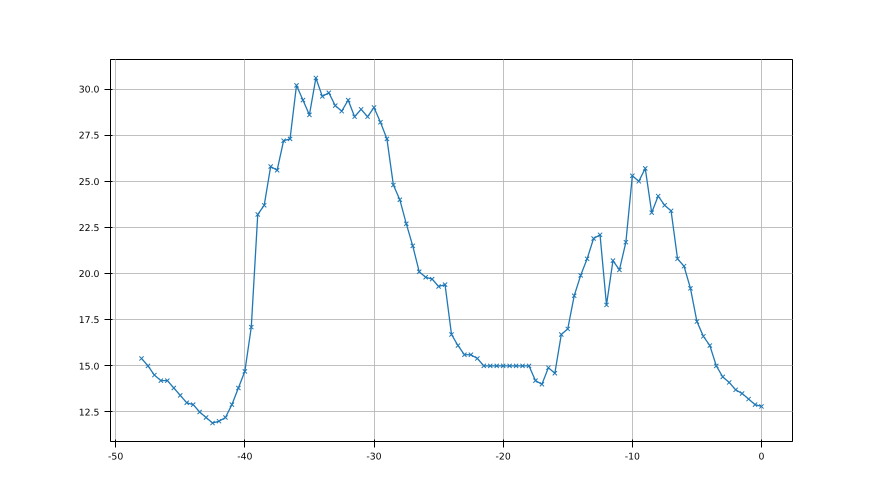 The image size is (880, 495). Describe the element at coordinates (761, 457) in the screenshot. I see `x-tick-label: 0` at that location.